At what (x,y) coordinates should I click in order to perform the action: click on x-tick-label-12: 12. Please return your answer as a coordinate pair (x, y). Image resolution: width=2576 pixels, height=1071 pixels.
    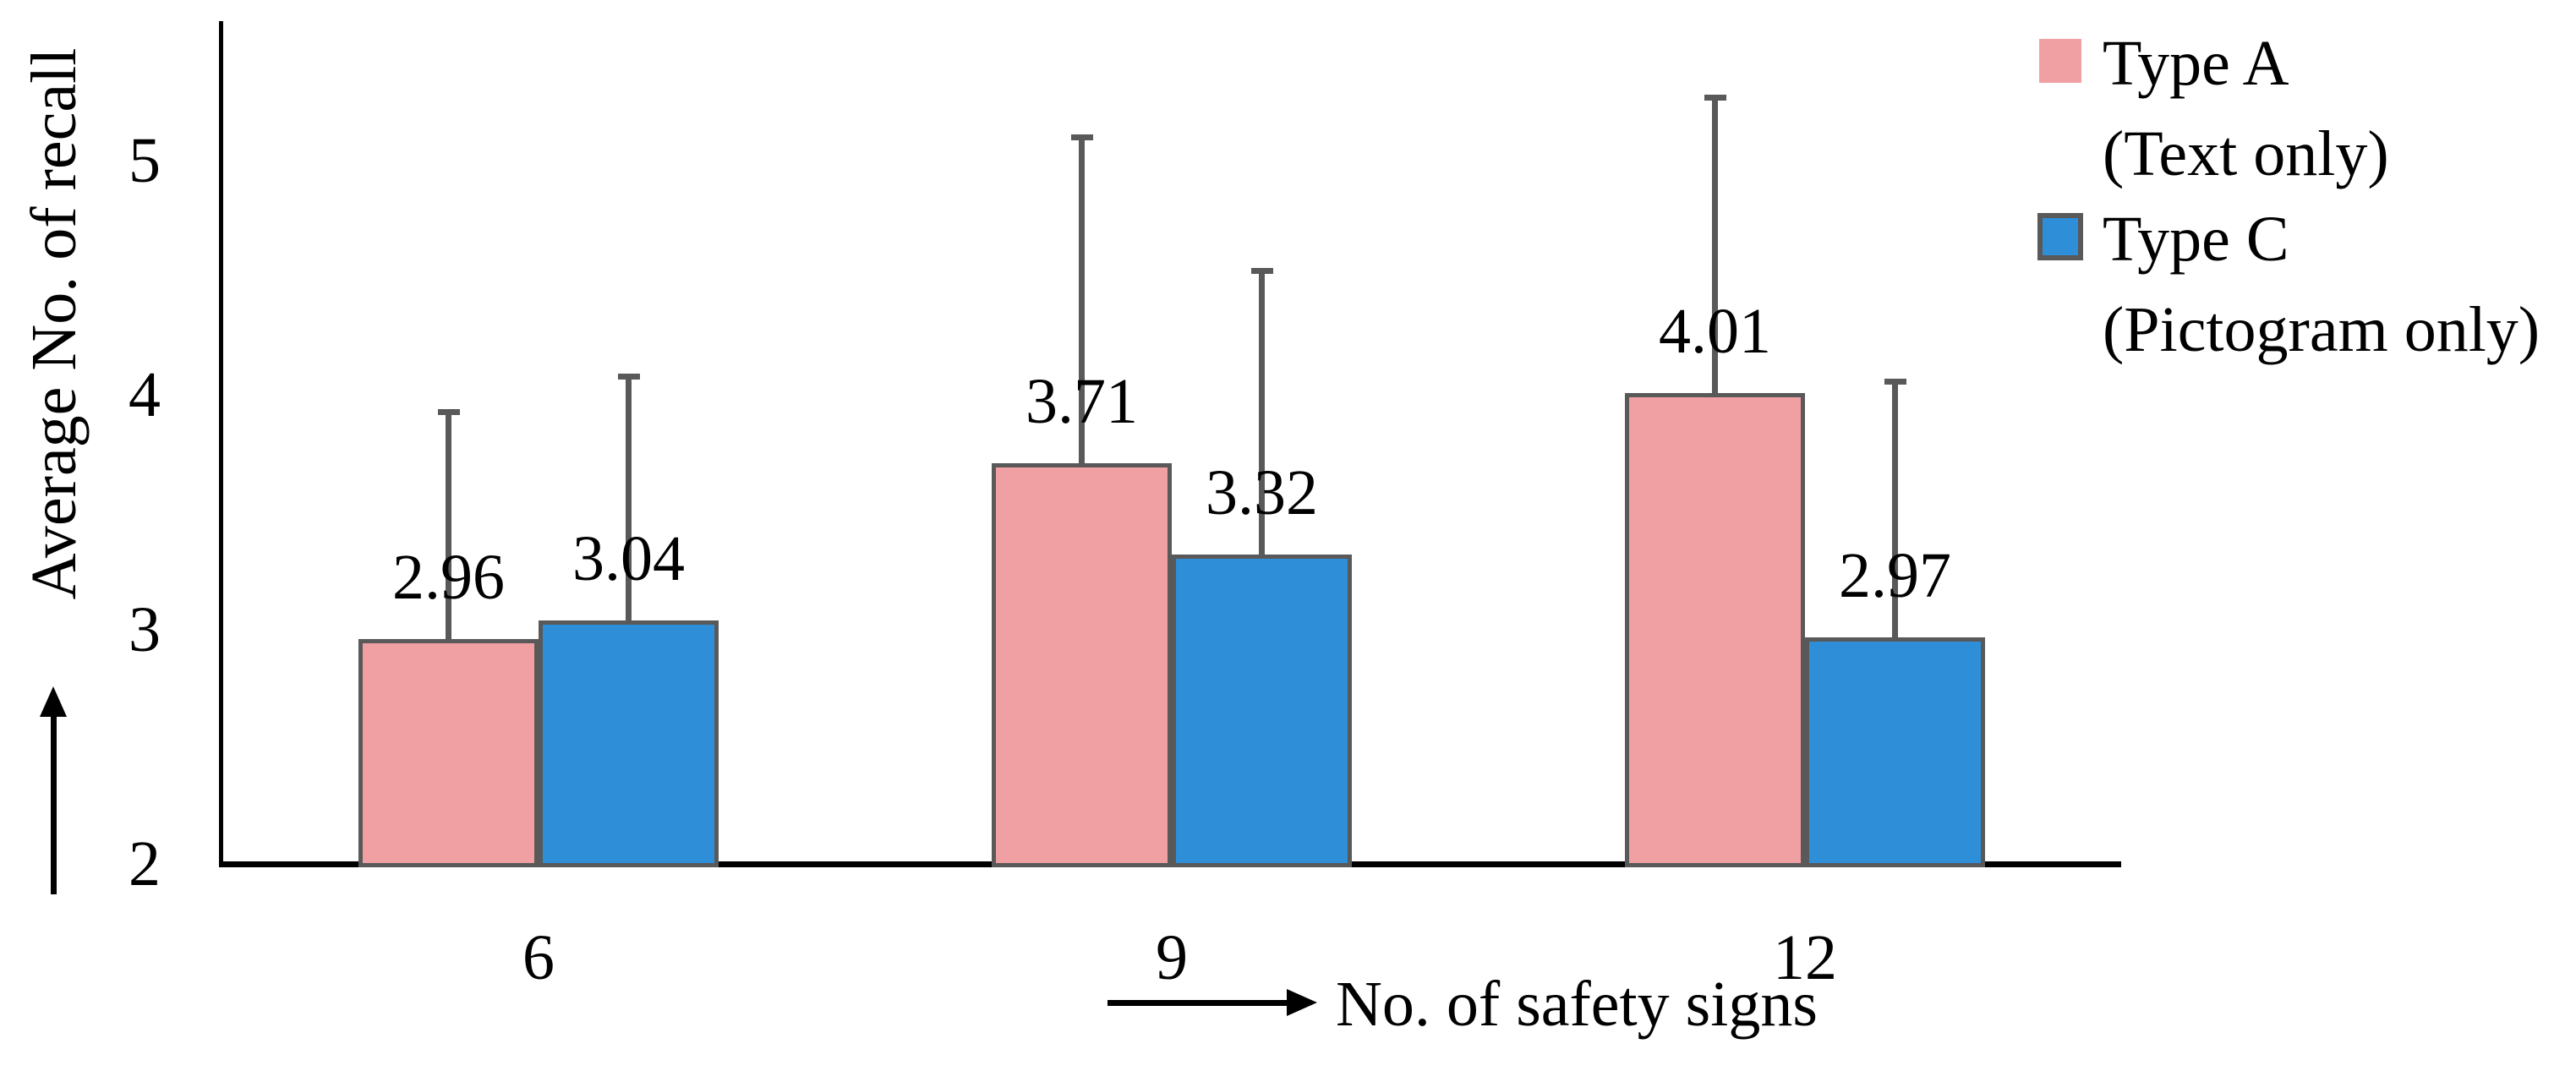
    Looking at the image, I should click on (1805, 957).